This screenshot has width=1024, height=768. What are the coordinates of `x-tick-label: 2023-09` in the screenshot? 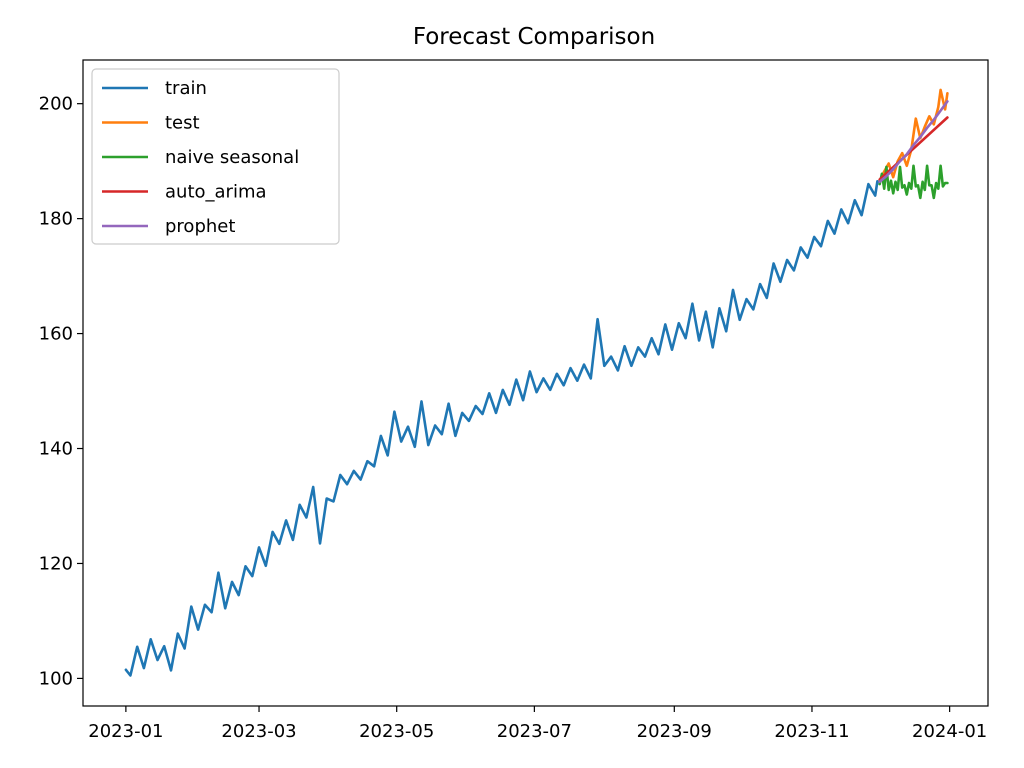 It's located at (674, 731).